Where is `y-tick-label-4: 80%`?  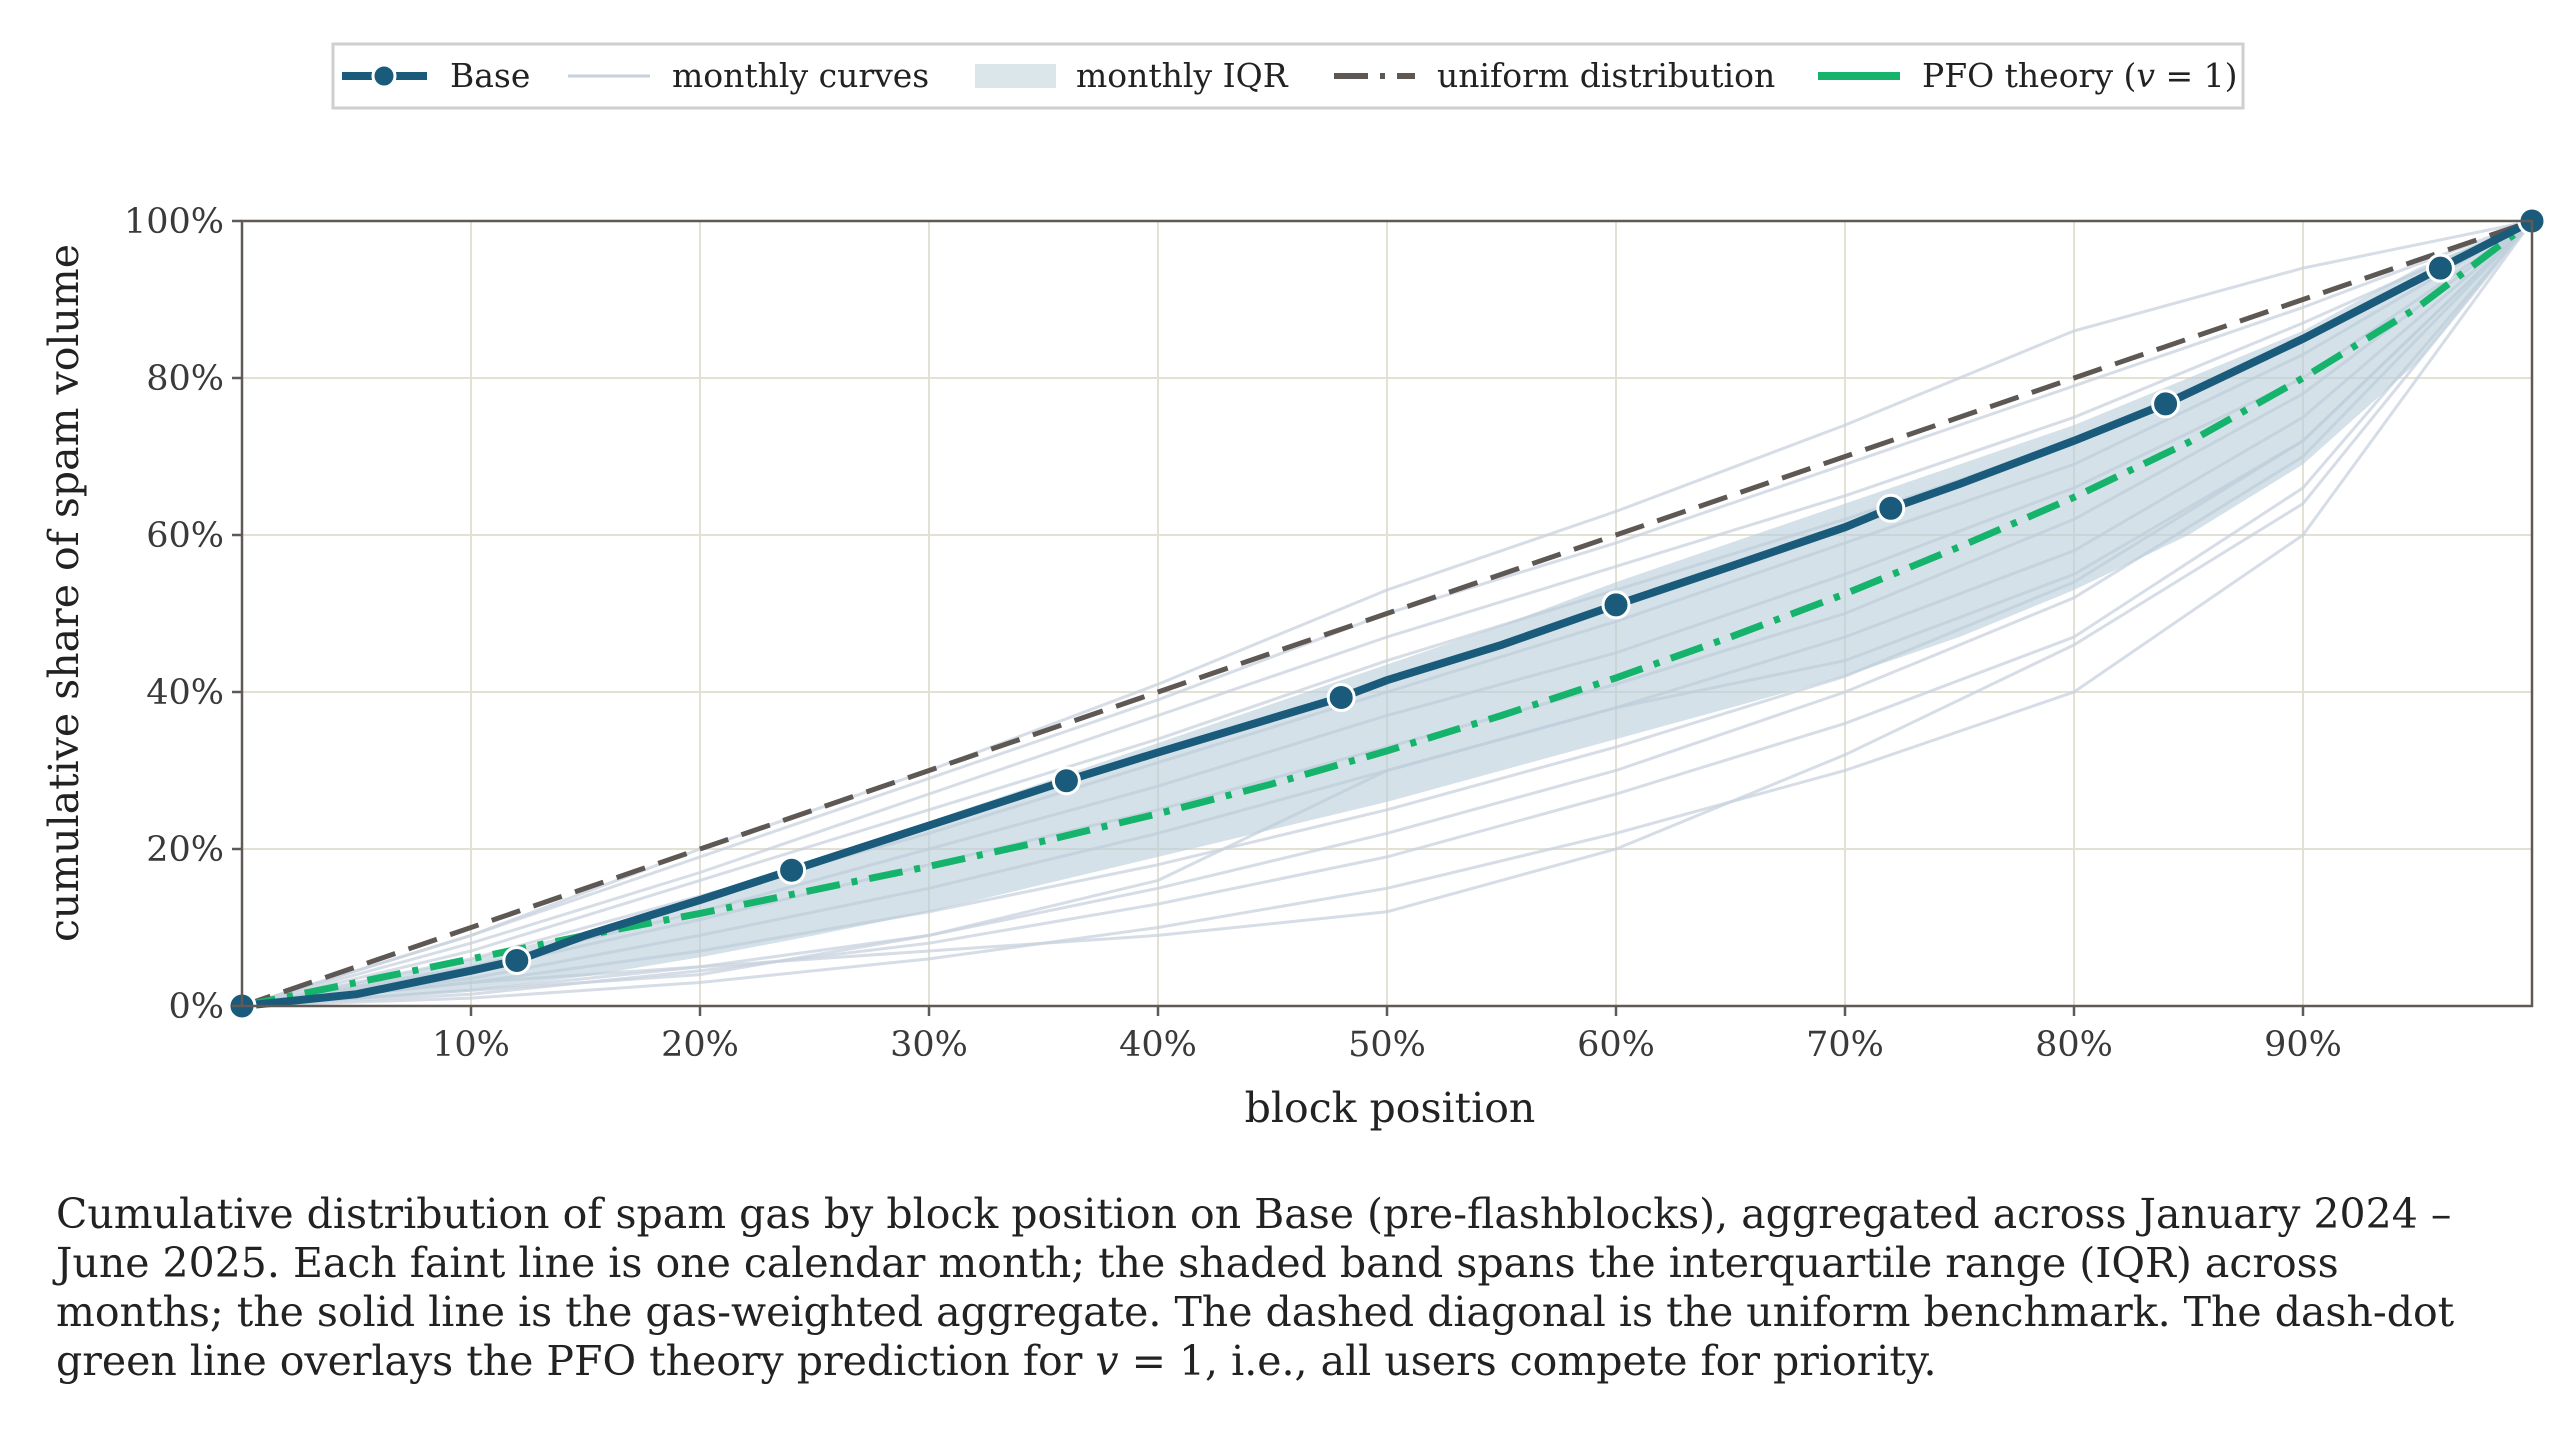
y-tick-label-4: 80% is located at coordinates (185, 379).